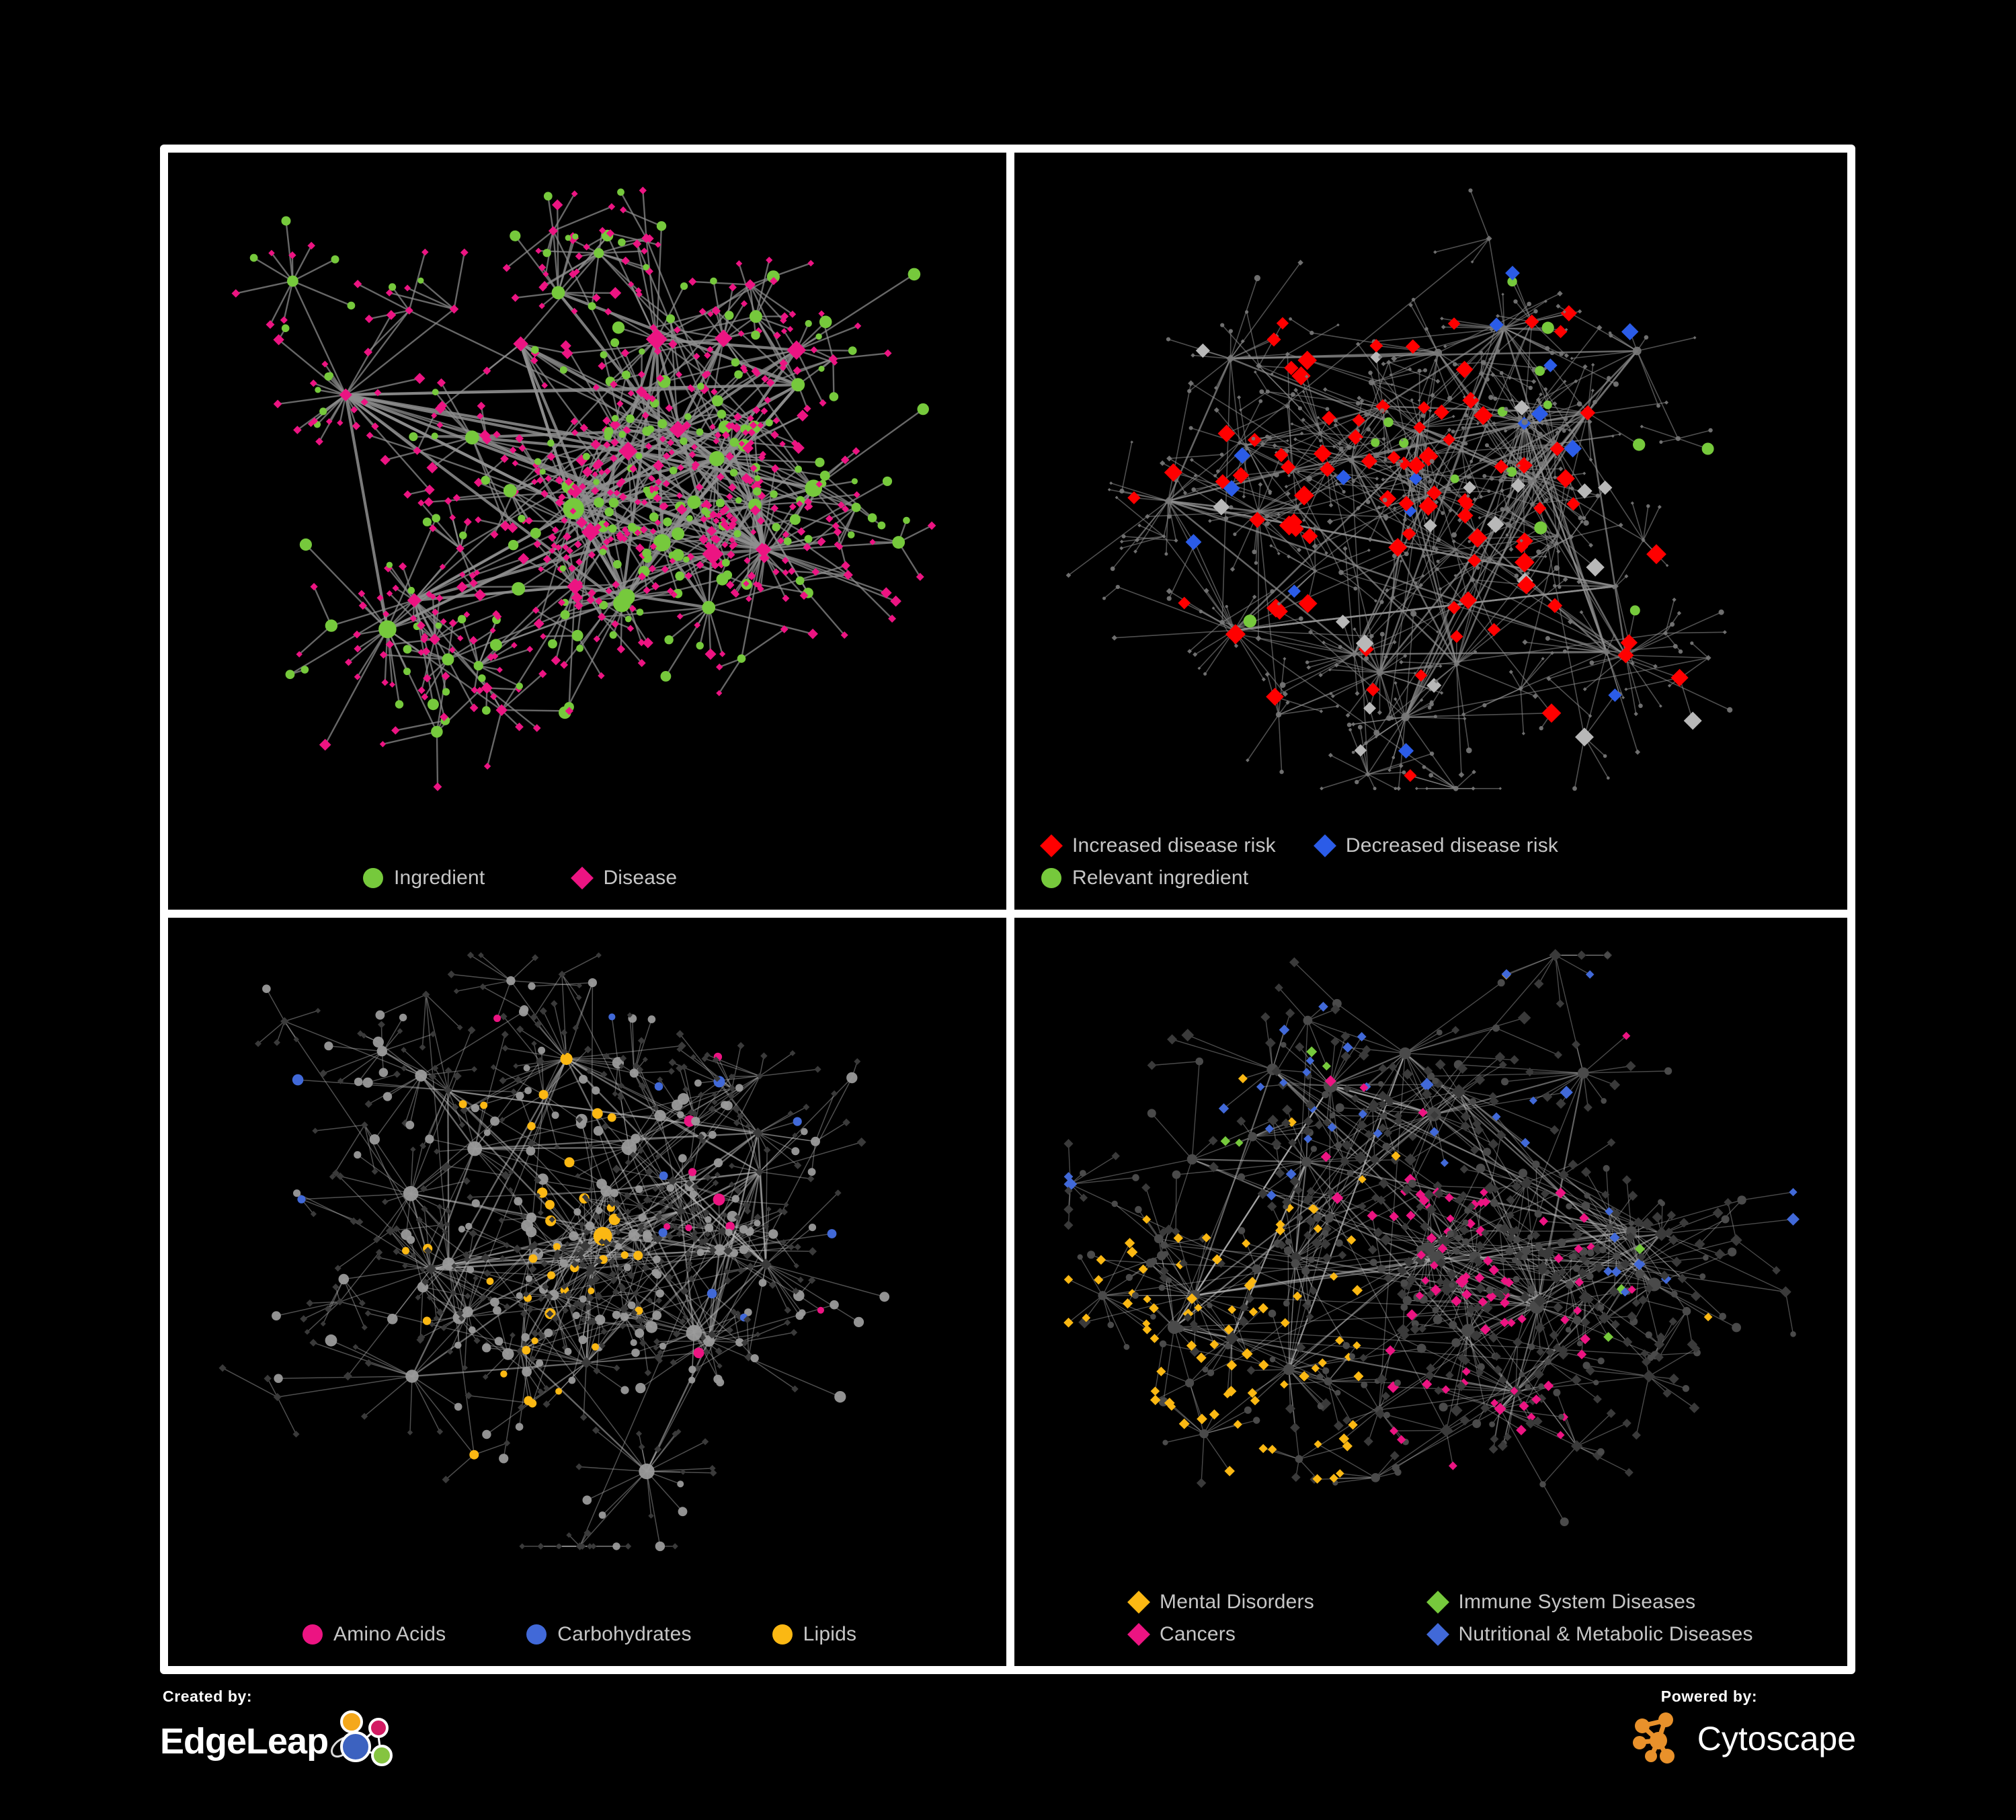 This screenshot has height=1820, width=2016. What do you see at coordinates (611, 1117) in the screenshot?
I see `lipid-node` at bounding box center [611, 1117].